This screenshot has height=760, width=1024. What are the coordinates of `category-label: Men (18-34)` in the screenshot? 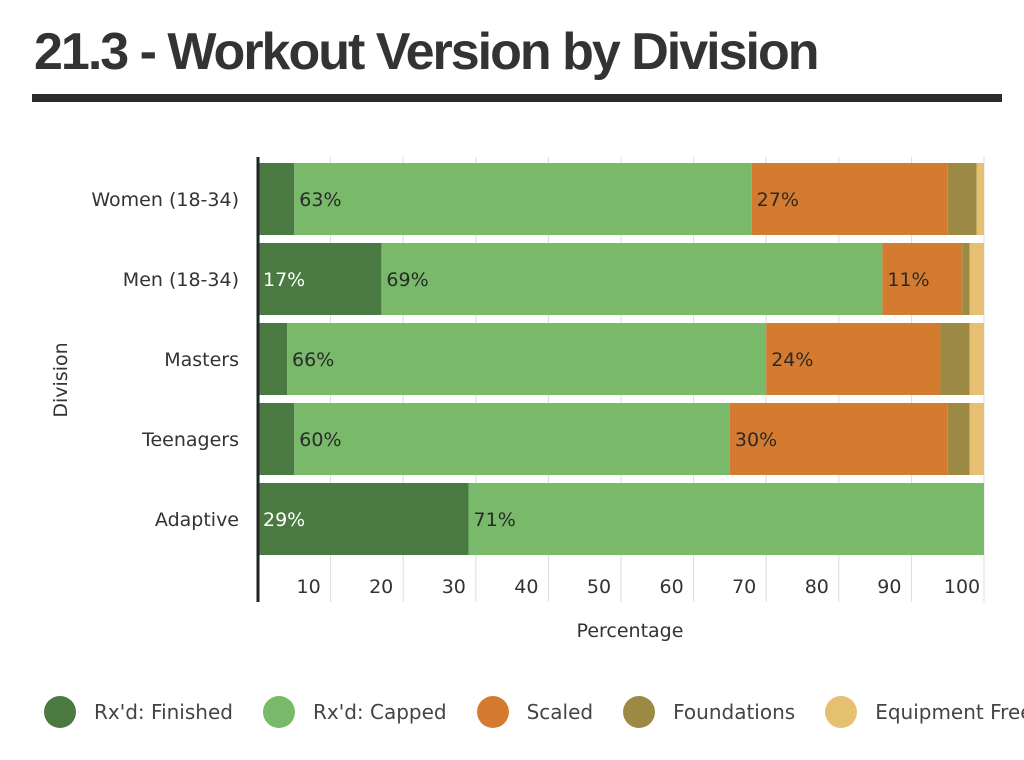 It's located at (181, 280).